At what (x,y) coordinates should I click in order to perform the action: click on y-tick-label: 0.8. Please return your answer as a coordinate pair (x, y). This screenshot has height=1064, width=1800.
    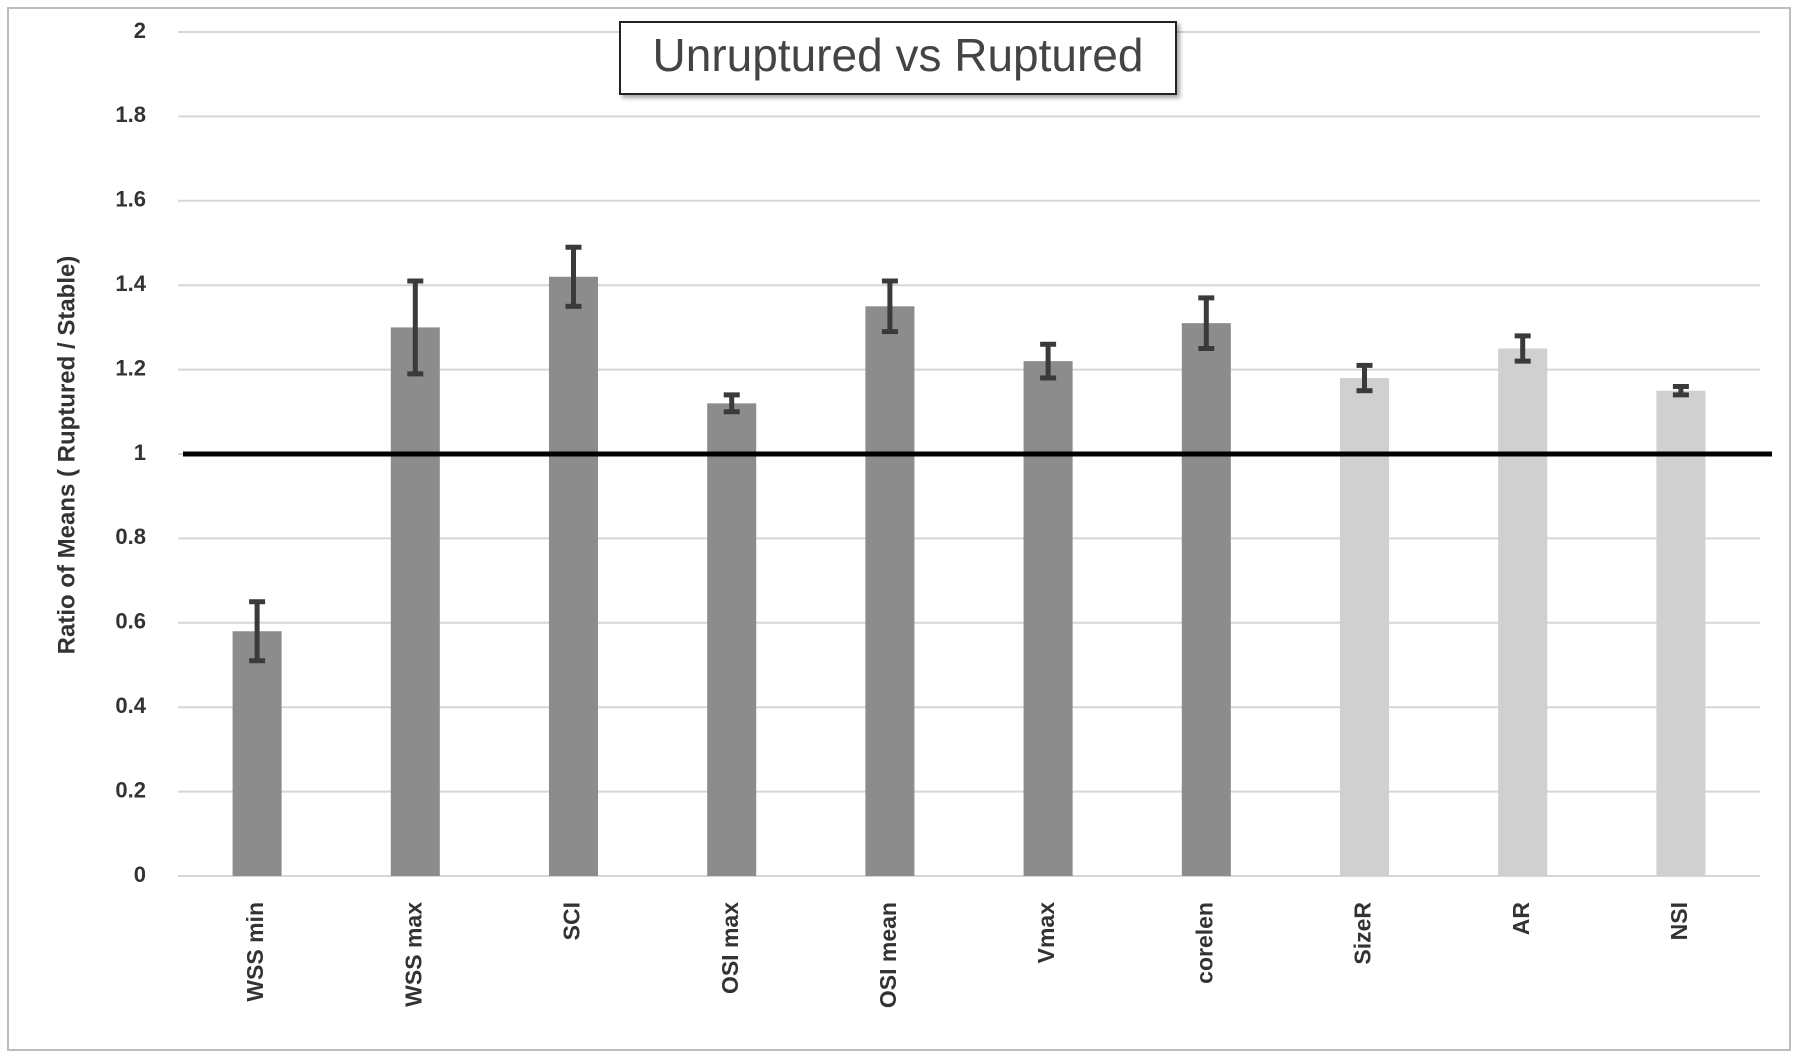
    Looking at the image, I should click on (130, 536).